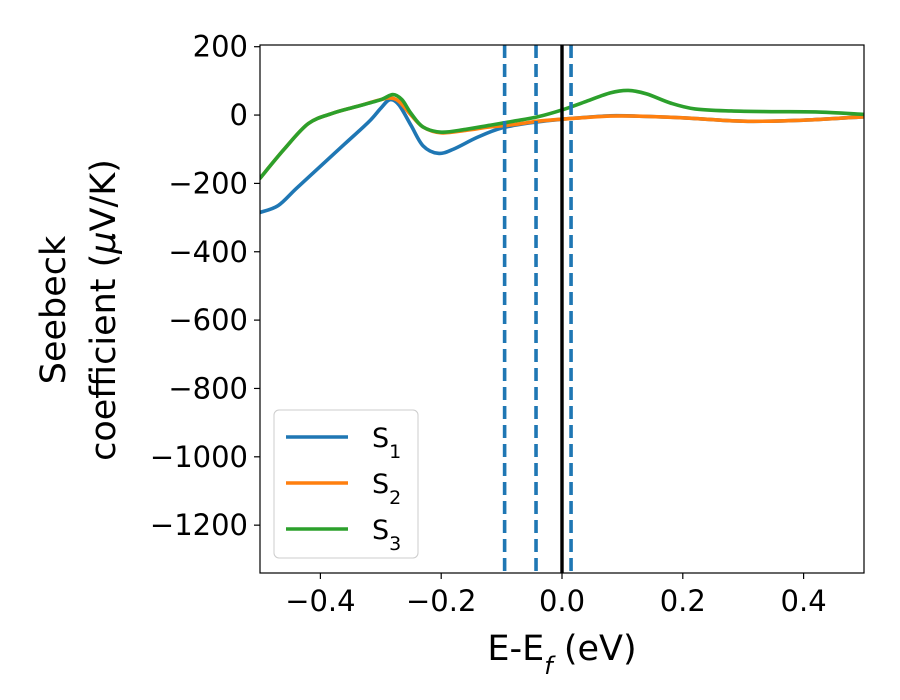  I want to click on y-tick-label: −200, so click(208, 183).